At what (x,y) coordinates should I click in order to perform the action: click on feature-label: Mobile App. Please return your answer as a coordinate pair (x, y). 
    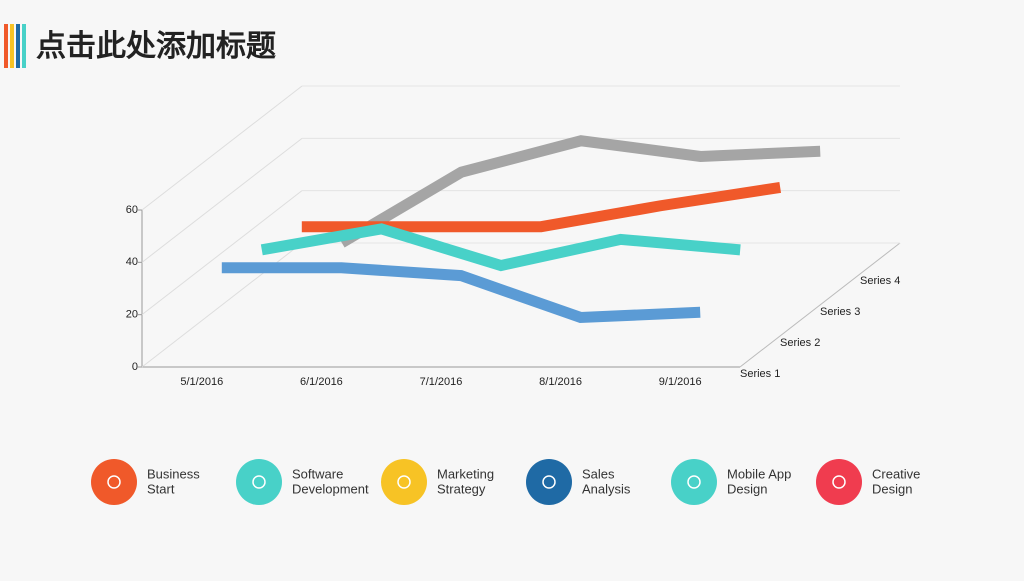
    Looking at the image, I should click on (759, 473).